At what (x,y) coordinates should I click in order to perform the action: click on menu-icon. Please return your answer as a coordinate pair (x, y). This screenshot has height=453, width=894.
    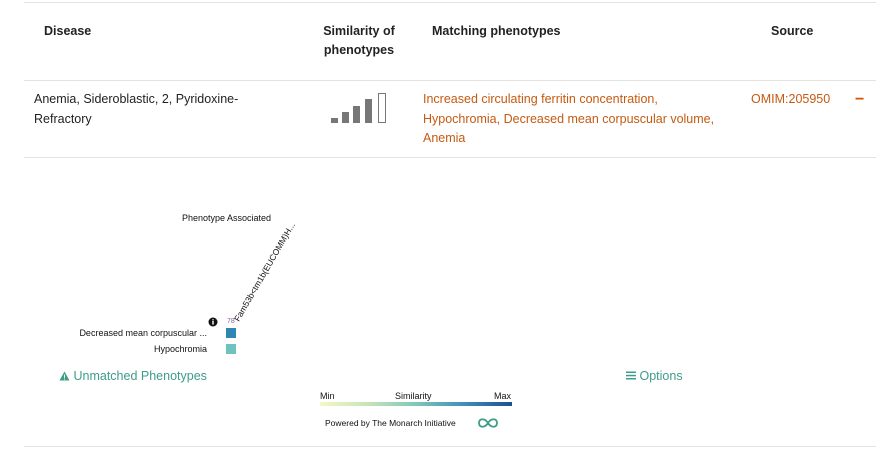
    Looking at the image, I should click on (631, 375).